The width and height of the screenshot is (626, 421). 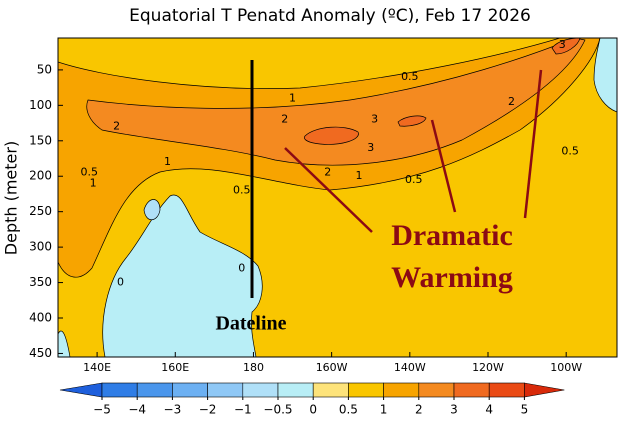 I want to click on annotation: Dateline, so click(x=250, y=324).